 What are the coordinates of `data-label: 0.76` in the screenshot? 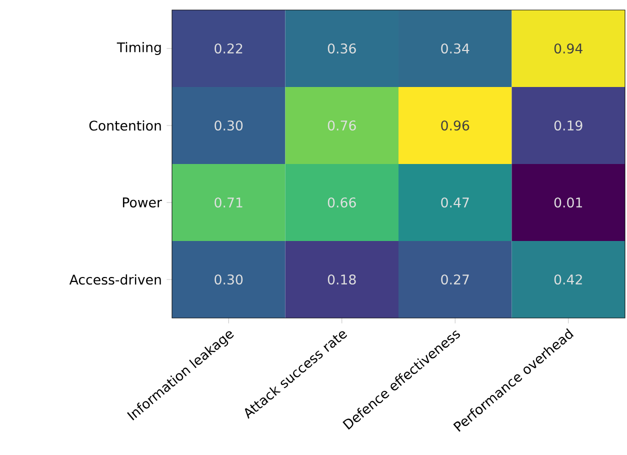 It's located at (342, 125).